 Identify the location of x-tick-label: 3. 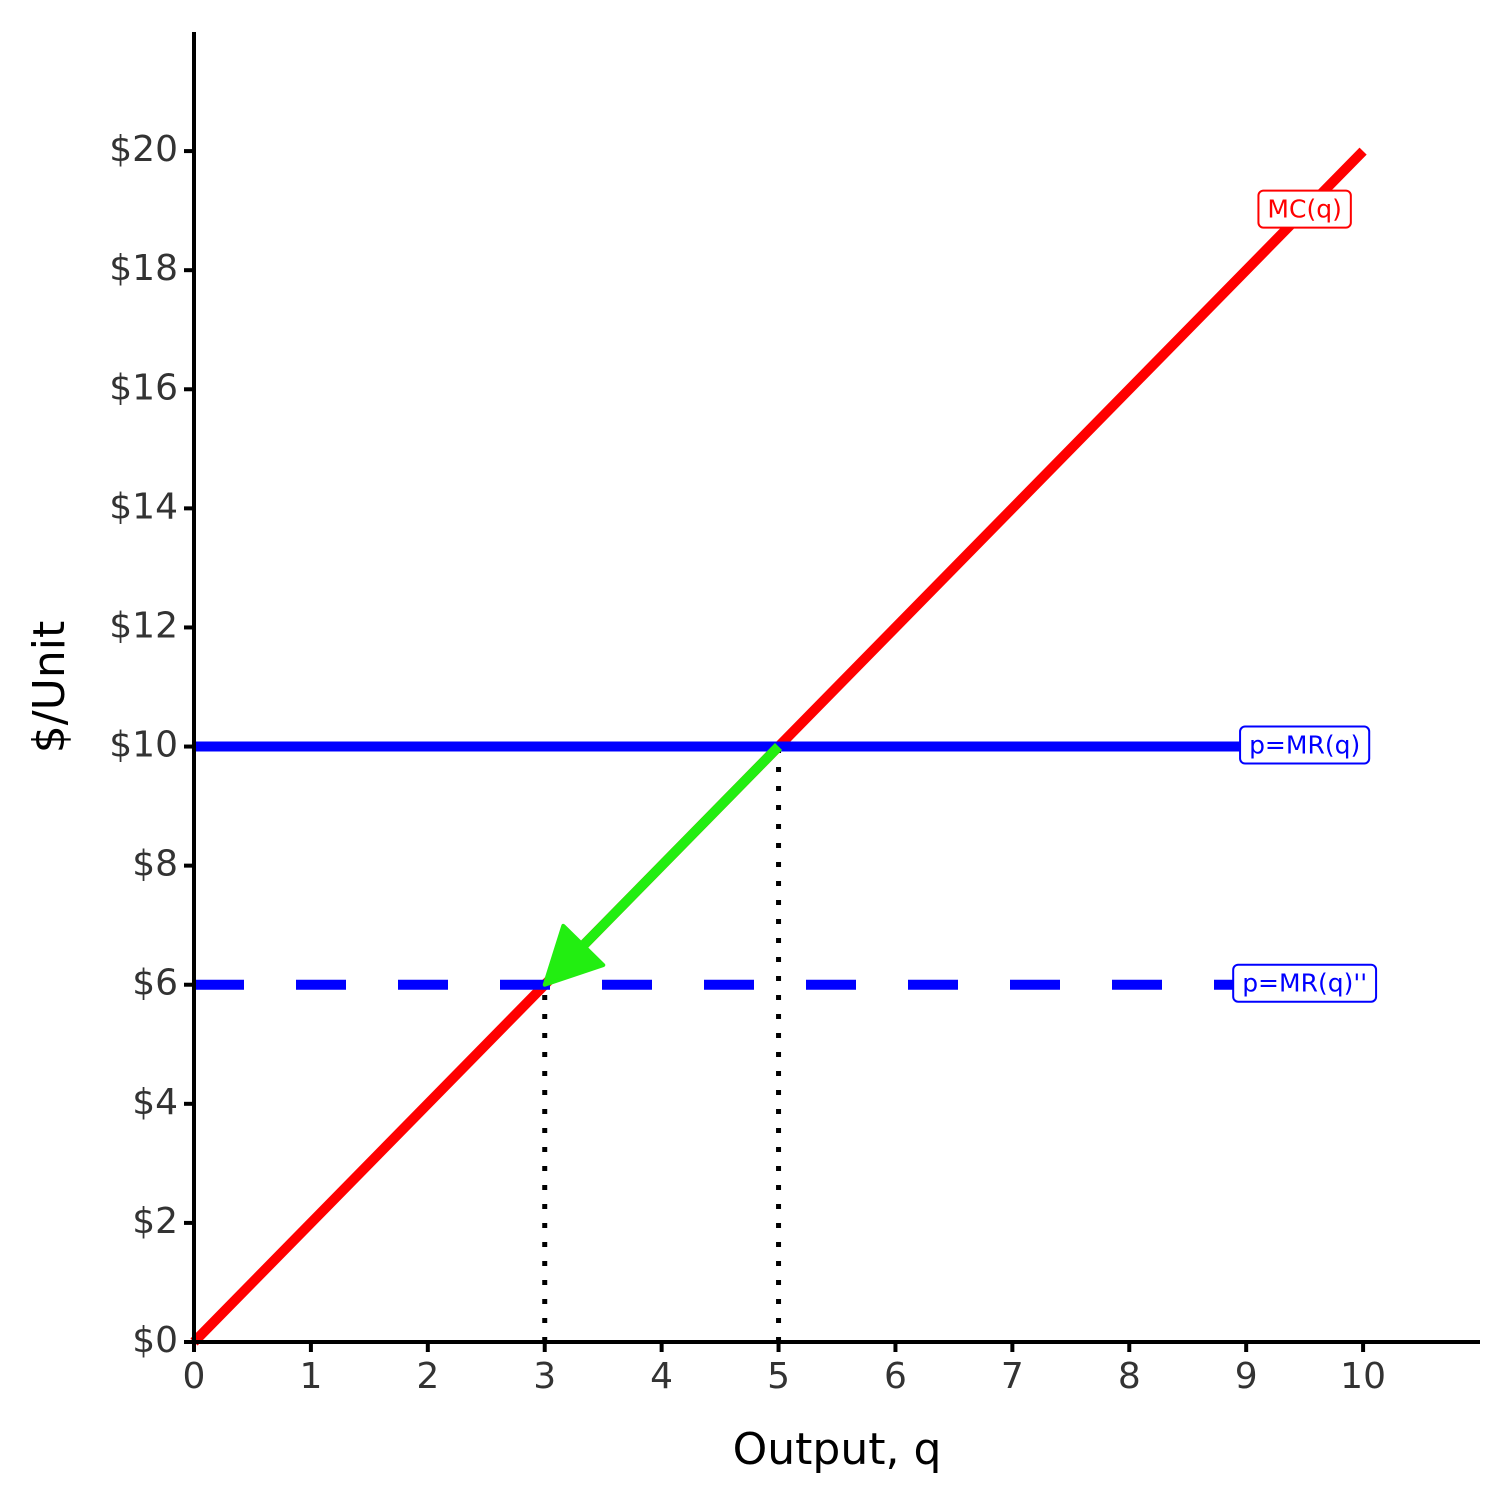
(544, 1376).